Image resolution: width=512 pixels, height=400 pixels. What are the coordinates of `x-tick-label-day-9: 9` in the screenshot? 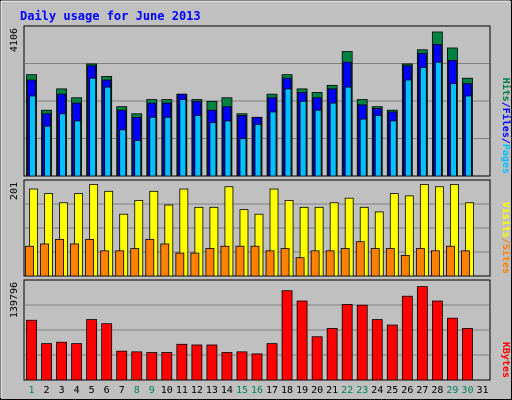 It's located at (152, 390).